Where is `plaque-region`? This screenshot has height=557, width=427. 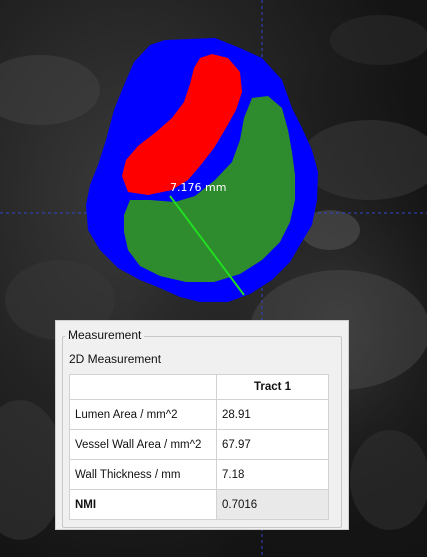
plaque-region is located at coordinates (209, 189).